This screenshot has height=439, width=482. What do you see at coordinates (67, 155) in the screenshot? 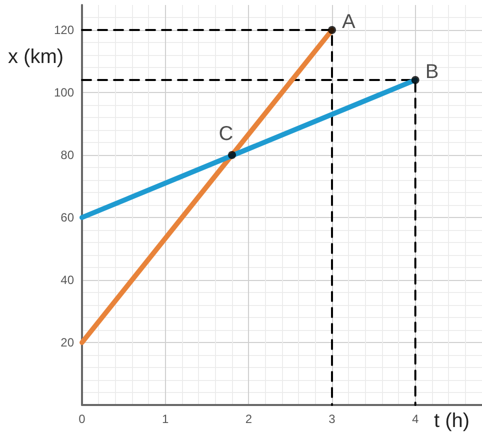
I see `y-tick-label: 80` at bounding box center [67, 155].